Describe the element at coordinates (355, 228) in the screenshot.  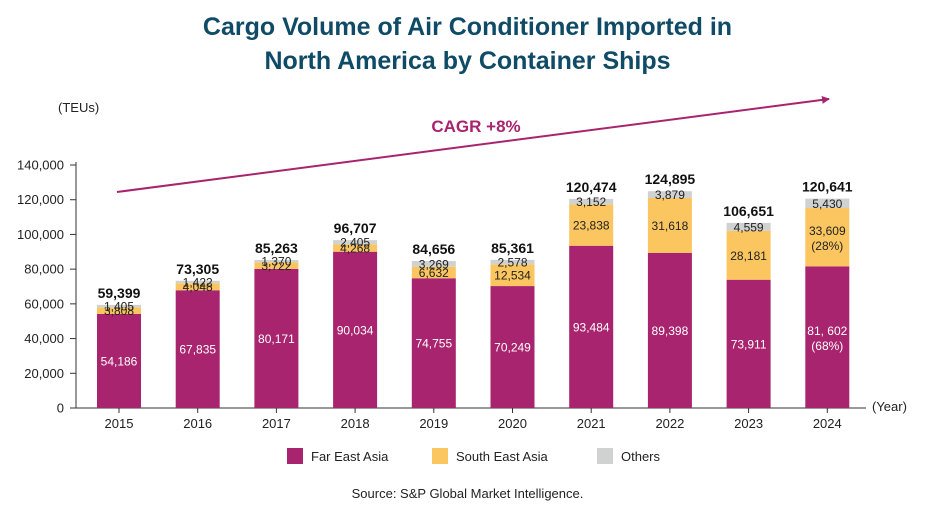
I see `total-label: 96,707` at that location.